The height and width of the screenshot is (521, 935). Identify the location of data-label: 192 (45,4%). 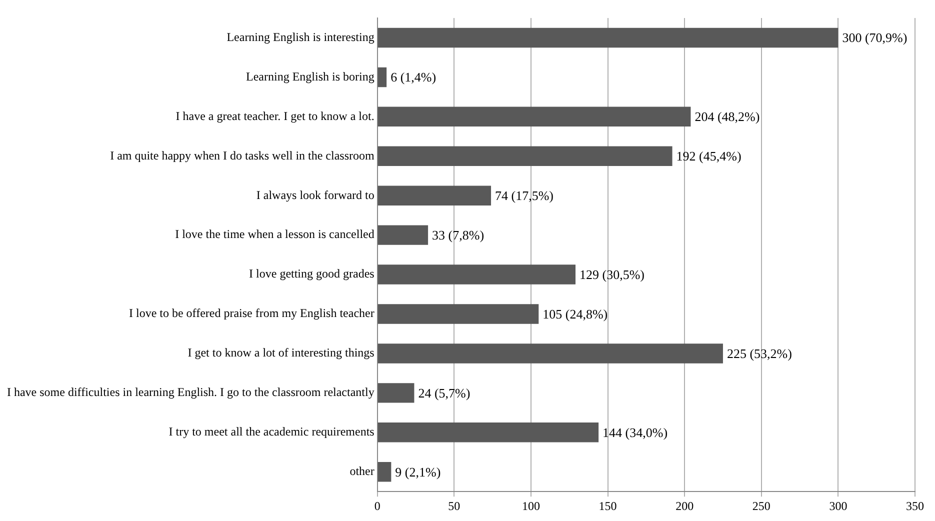
(709, 156).